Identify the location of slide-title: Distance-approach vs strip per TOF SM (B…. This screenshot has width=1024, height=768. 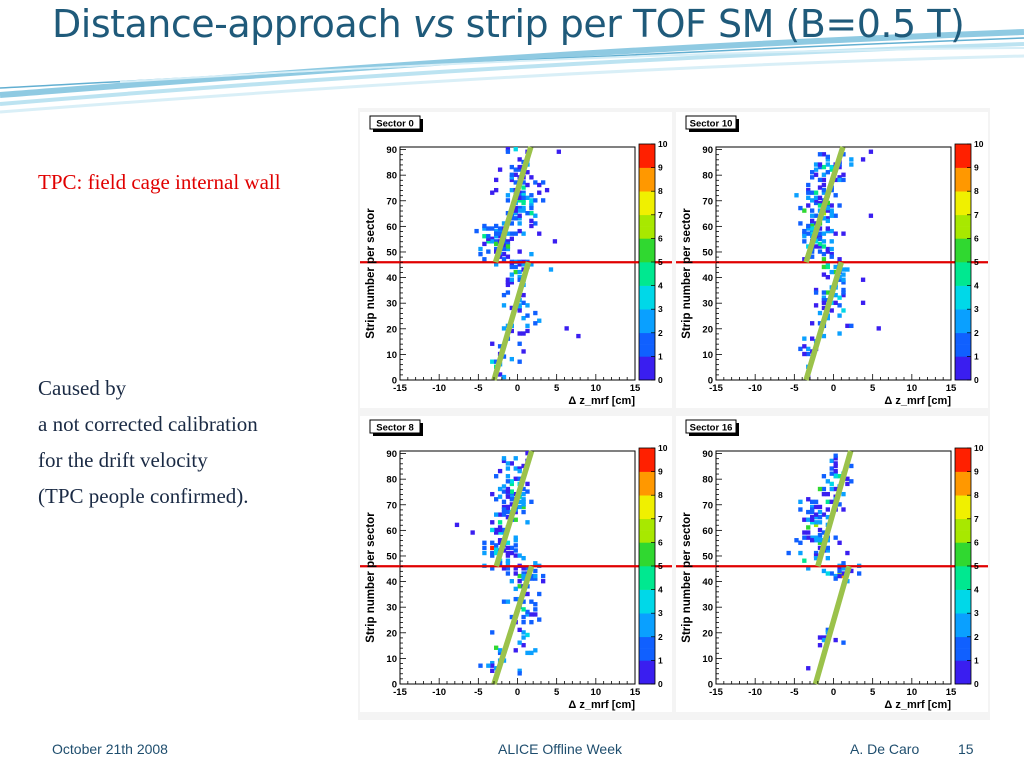
(508, 24).